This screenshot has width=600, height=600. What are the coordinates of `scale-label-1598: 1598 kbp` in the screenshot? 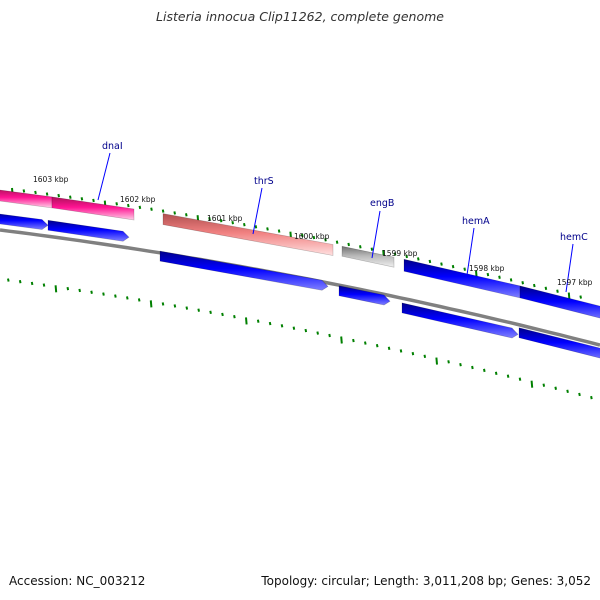 It's located at (487, 268).